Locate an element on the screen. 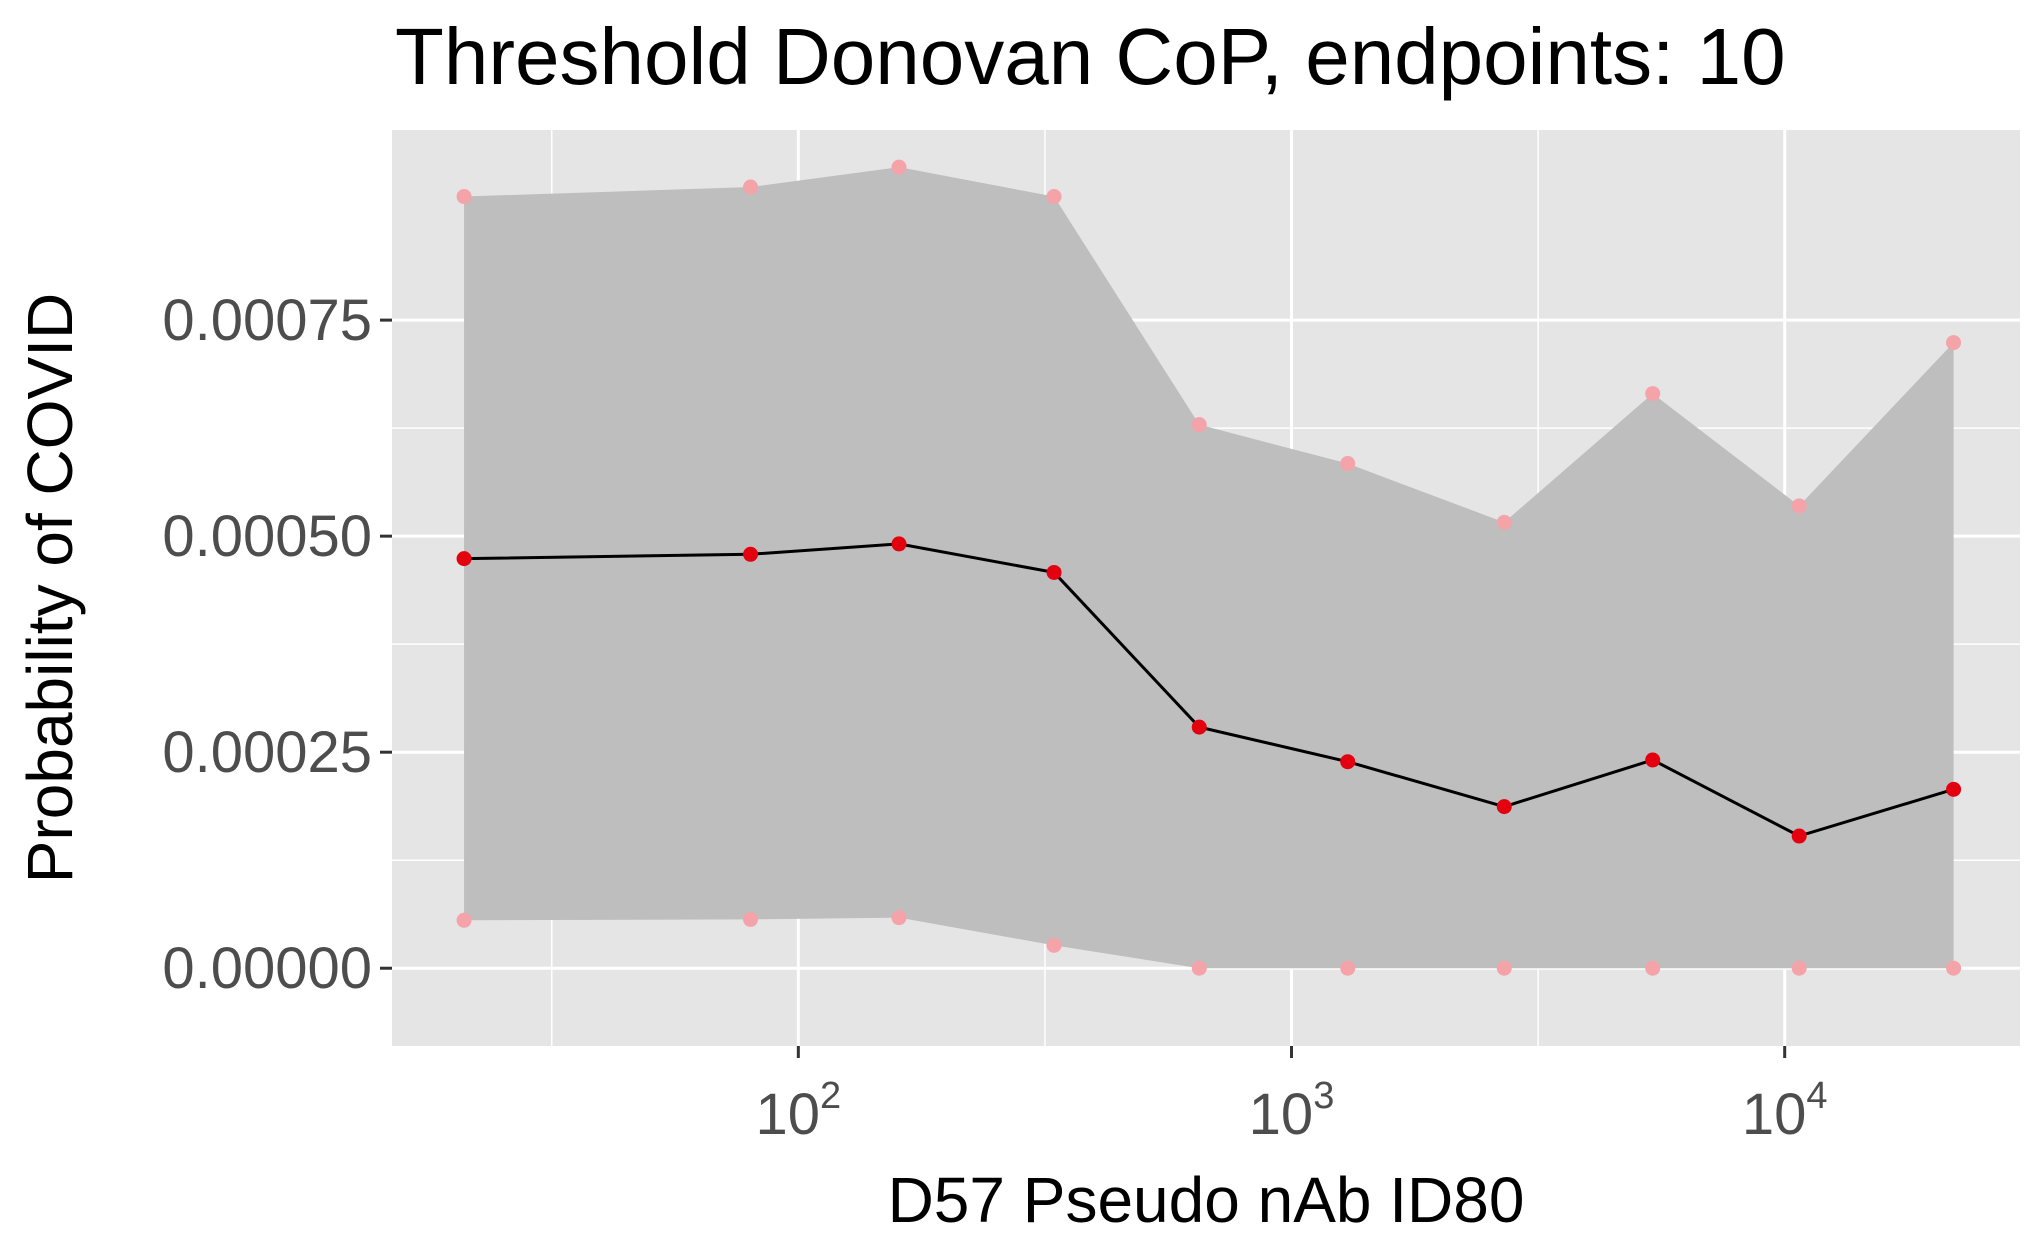 Image resolution: width=2024 pixels, height=1251 pixels. x-axis-ticks: 10² 10³ 10⁴ is located at coordinates (1292, 1096).